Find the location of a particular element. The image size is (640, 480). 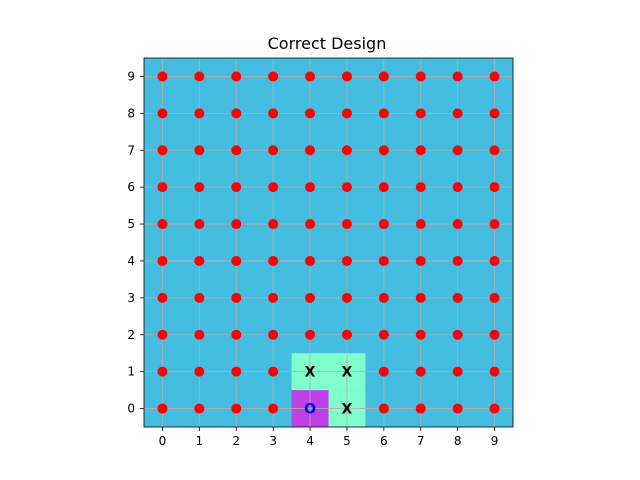

cell-marker-4-1: X is located at coordinates (310, 373).